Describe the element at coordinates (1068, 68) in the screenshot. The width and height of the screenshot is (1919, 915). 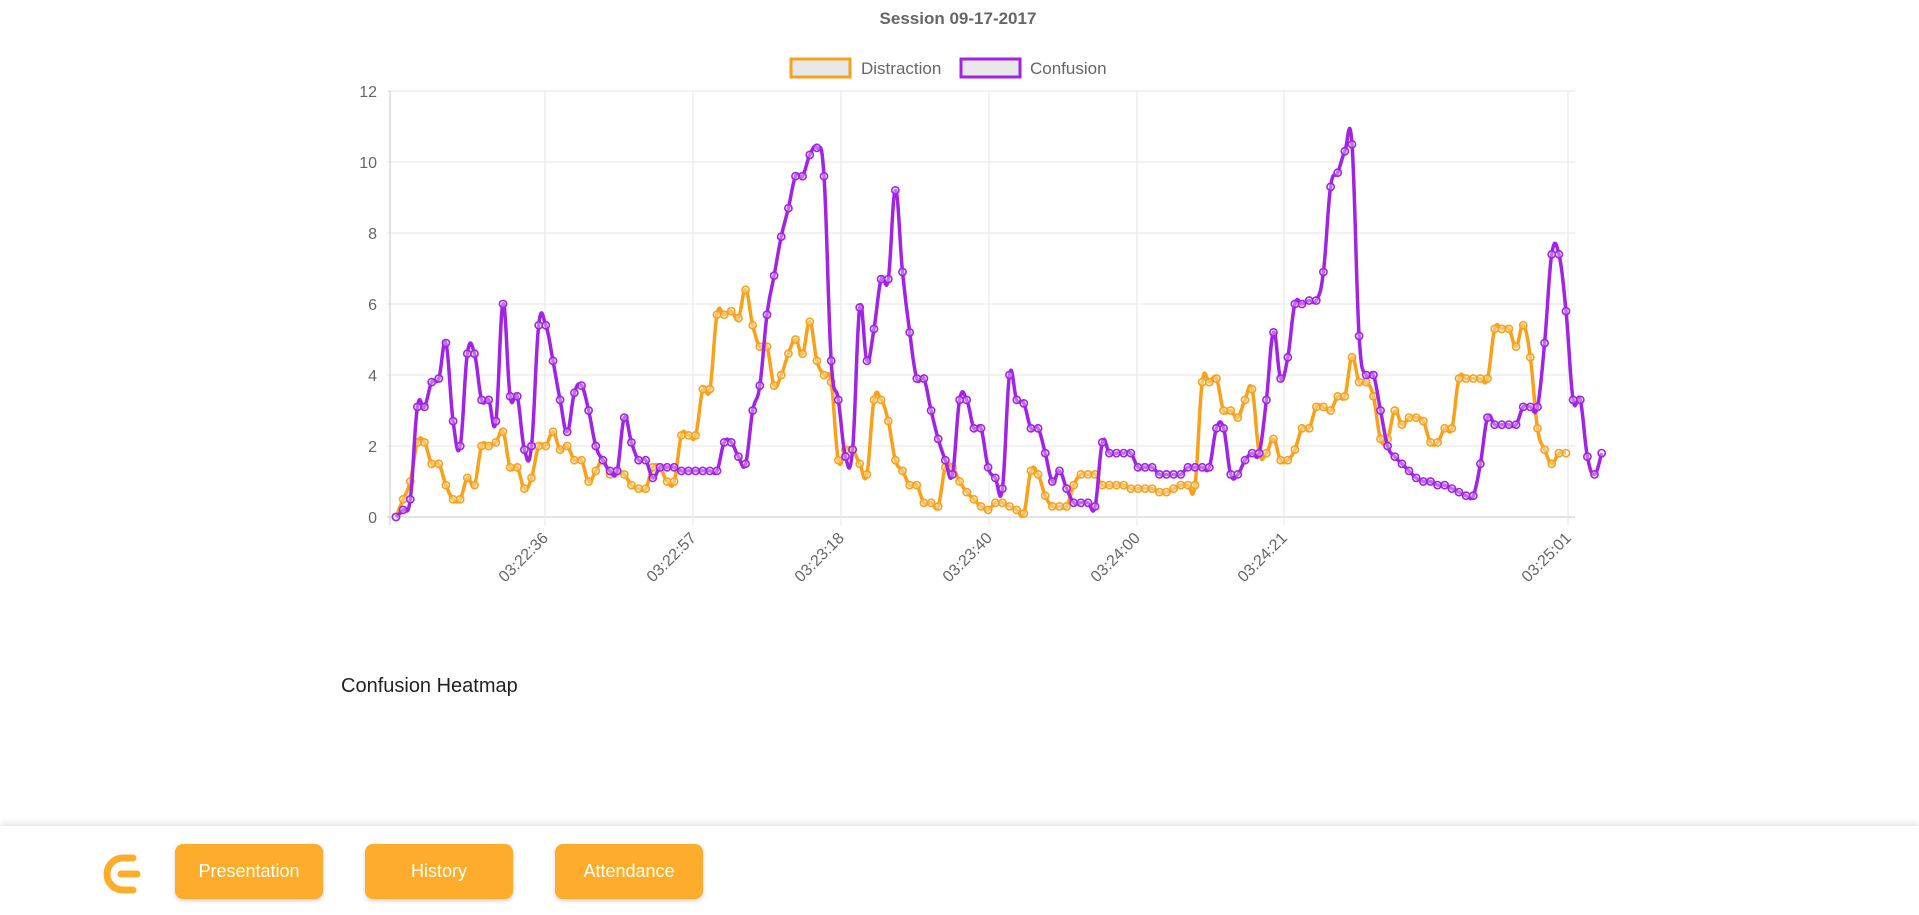
I see `legend-label-confusion: Confusion` at that location.